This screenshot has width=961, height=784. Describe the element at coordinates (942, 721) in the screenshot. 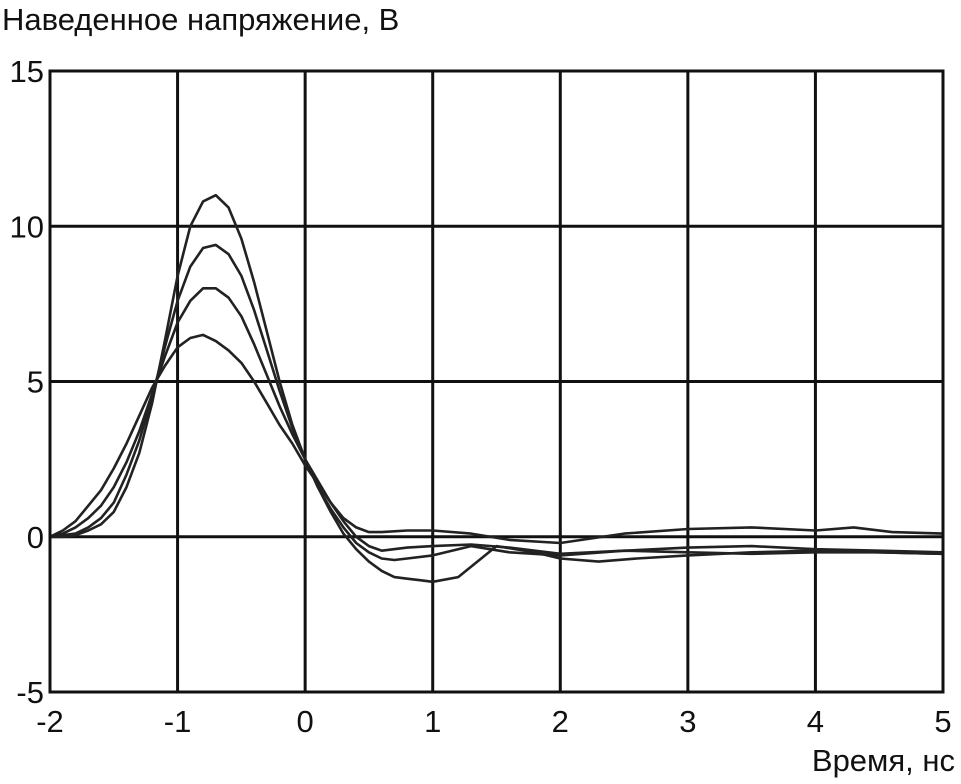

I see `x-tick-label: 5` at that location.